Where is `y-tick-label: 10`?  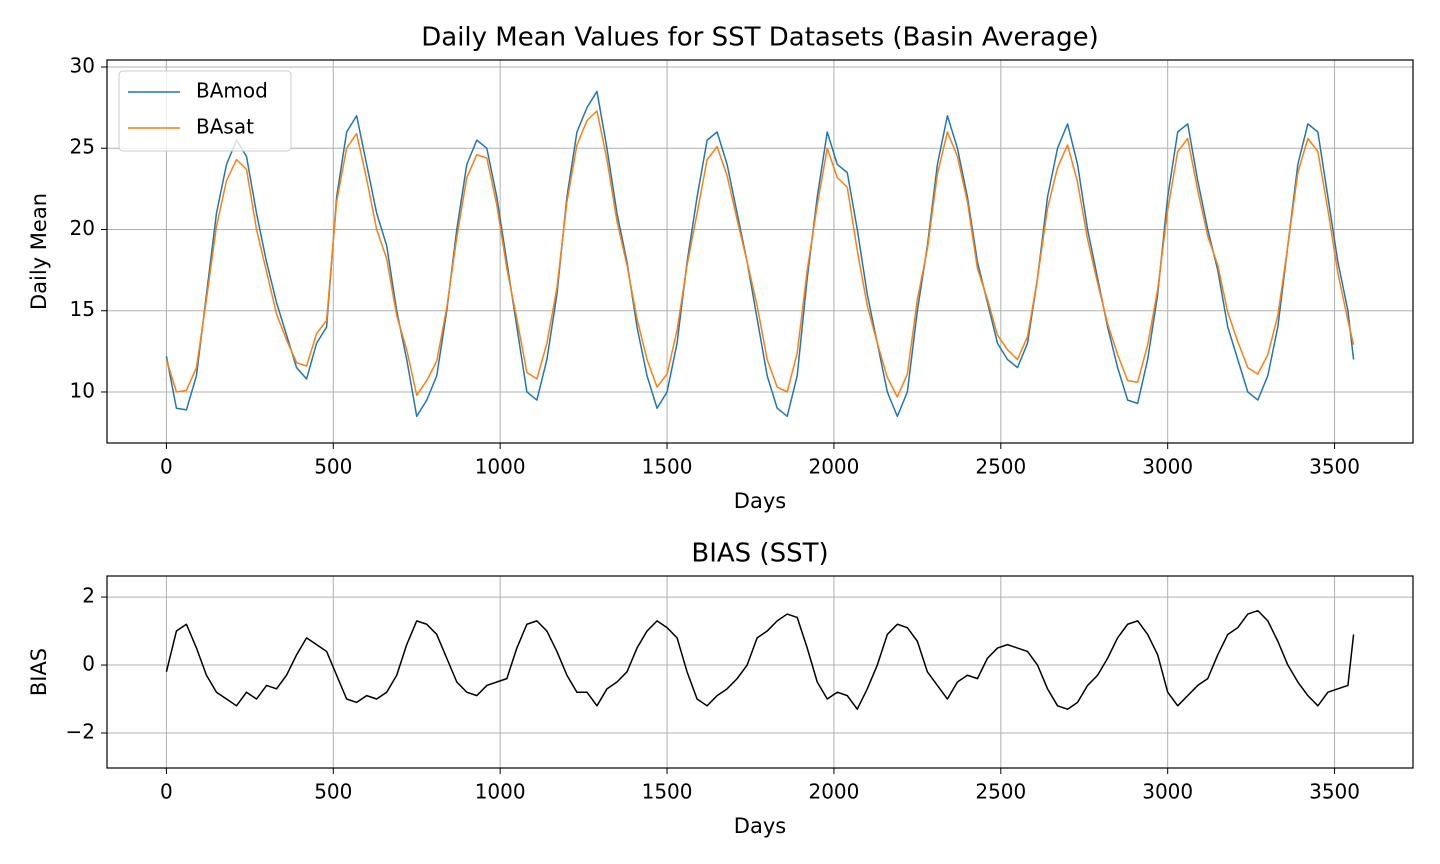 y-tick-label: 10 is located at coordinates (82, 390).